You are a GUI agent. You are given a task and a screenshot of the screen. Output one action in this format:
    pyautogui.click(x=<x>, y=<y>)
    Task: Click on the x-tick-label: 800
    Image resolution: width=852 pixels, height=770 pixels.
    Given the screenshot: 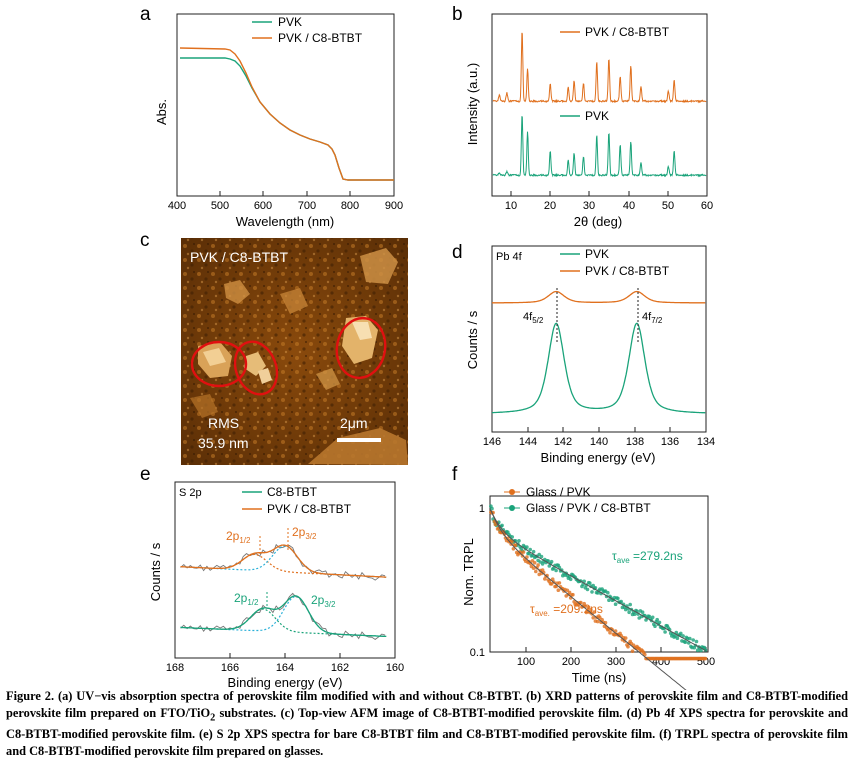 What is the action you would take?
    pyautogui.click(x=350, y=206)
    